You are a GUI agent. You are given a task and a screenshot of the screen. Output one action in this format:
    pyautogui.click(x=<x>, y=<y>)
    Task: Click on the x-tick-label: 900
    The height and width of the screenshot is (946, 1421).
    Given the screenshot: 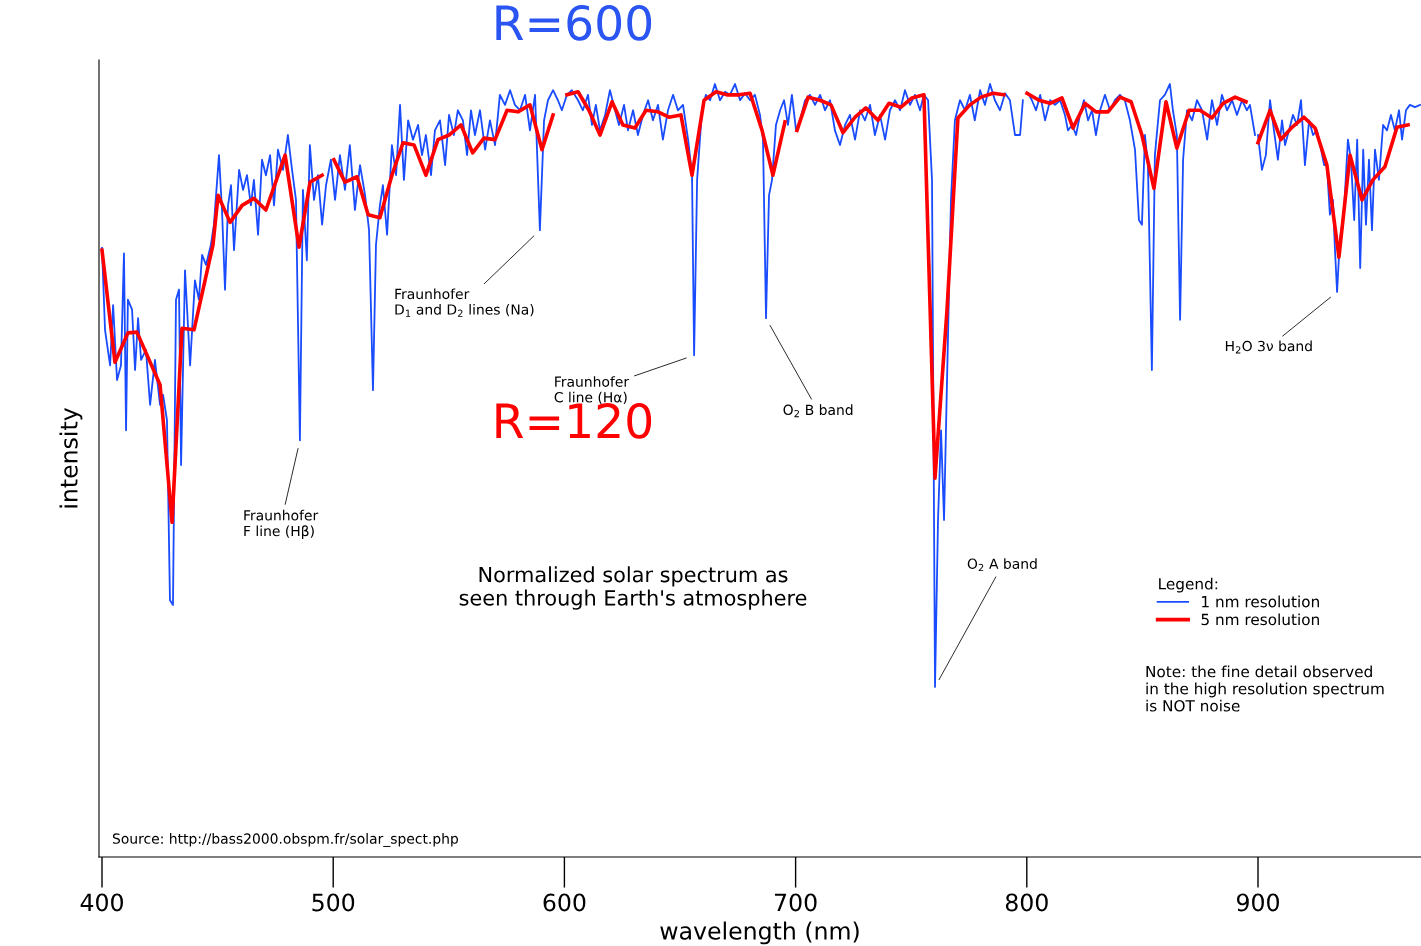 What is the action you would take?
    pyautogui.click(x=1257, y=902)
    